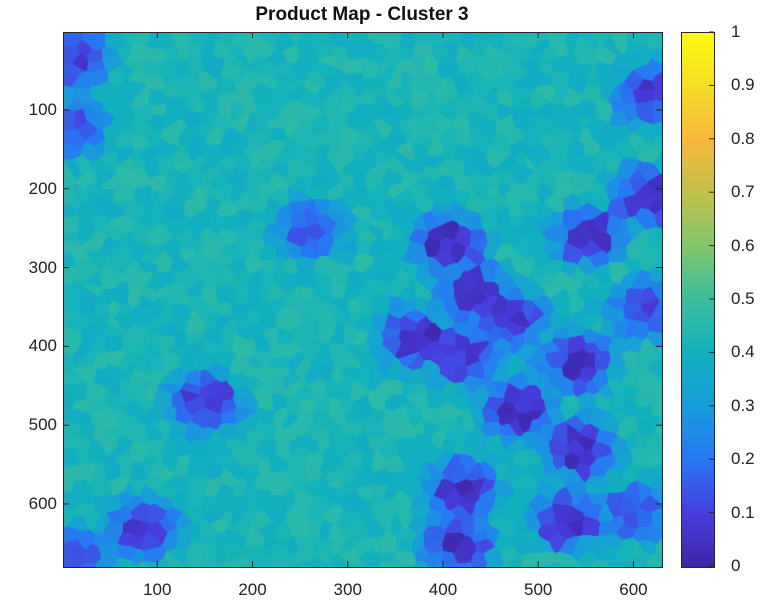 The image size is (769, 616). Describe the element at coordinates (252, 589) in the screenshot. I see `x-tick-label: 200` at that location.